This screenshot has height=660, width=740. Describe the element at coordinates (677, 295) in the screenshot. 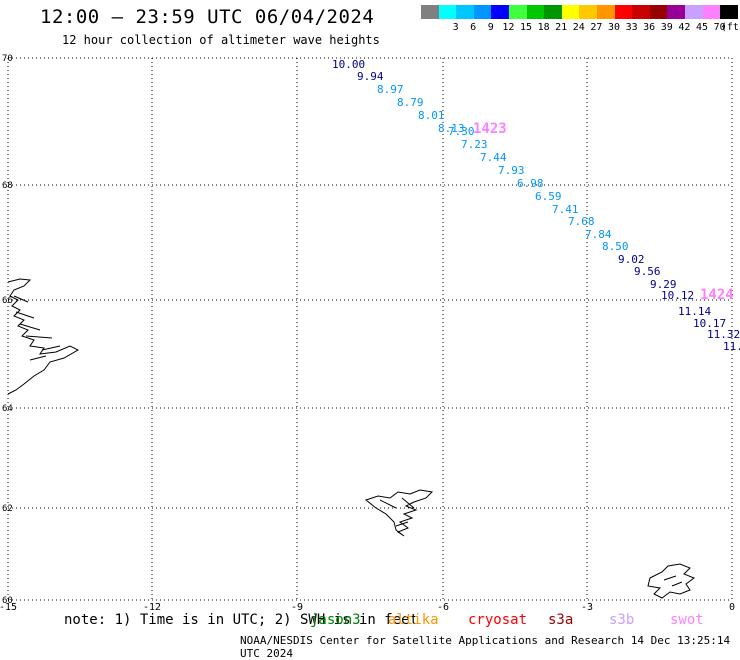

I see `swh-value: 10.12` at that location.